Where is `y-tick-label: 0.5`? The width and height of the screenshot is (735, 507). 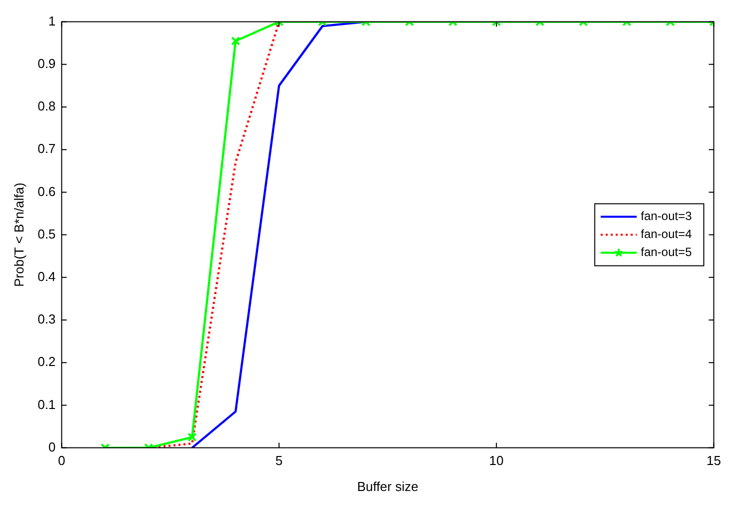
y-tick-label: 0.5 is located at coordinates (47, 234).